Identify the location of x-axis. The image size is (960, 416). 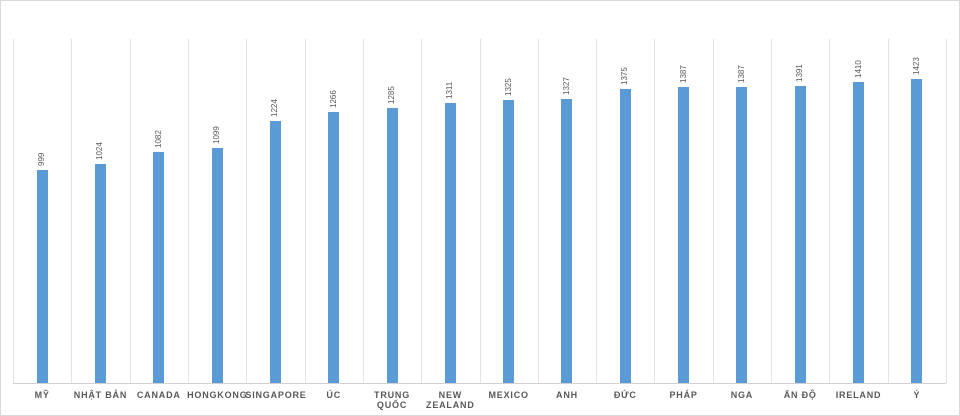
(479, 383).